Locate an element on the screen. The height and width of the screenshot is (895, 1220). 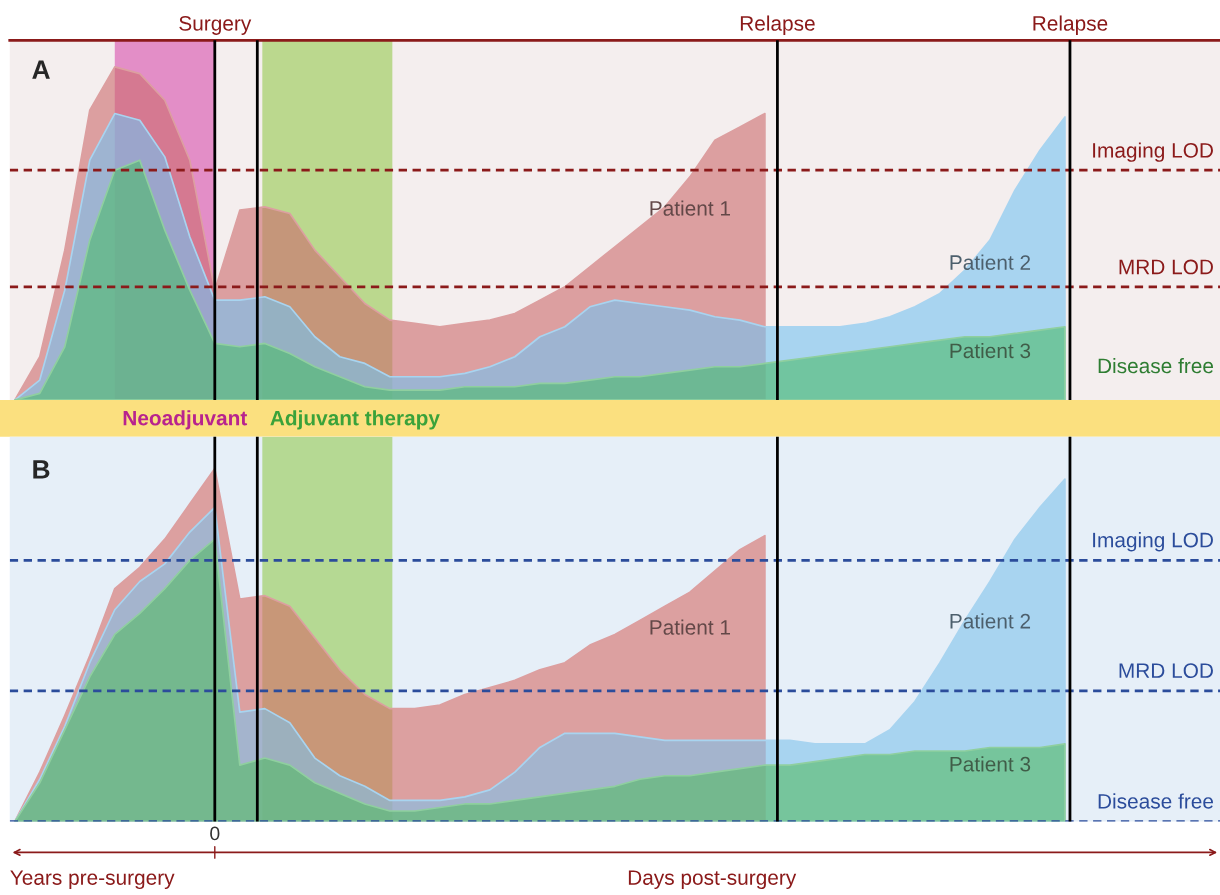
text: Years pre-surgery is located at coordinates (92, 880).